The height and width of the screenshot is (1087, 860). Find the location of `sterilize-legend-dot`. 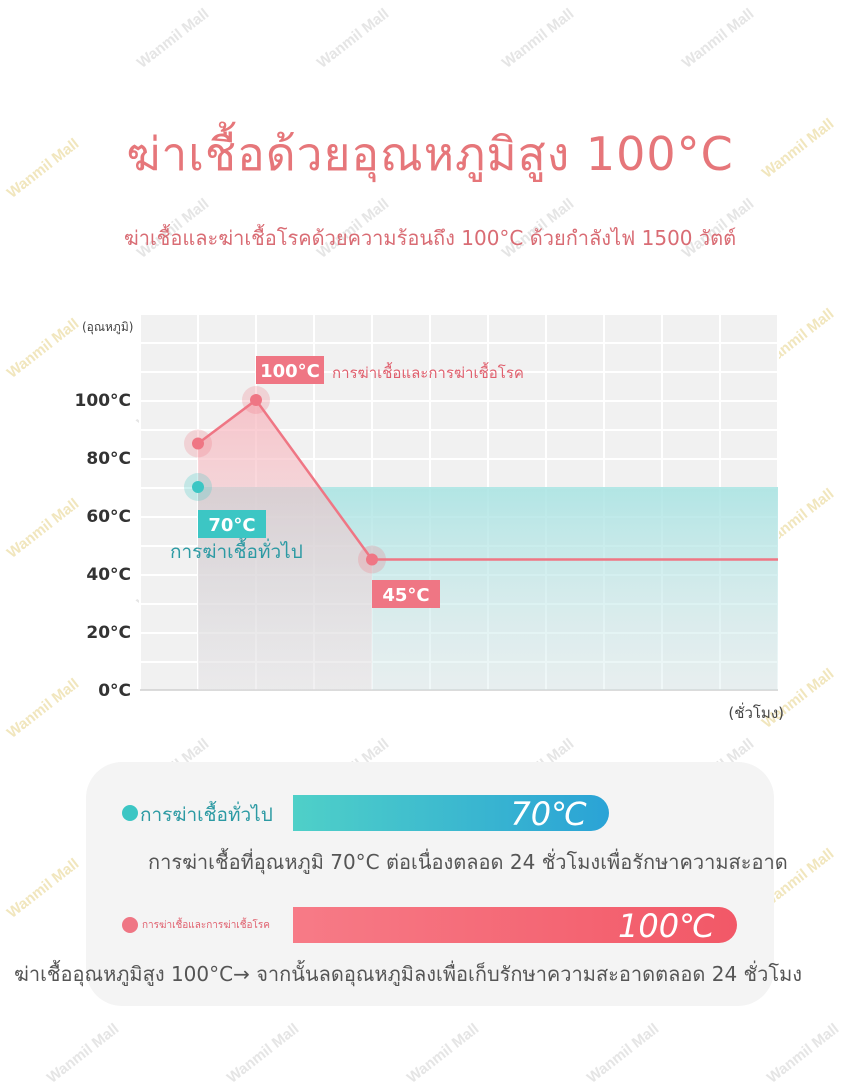

sterilize-legend-dot is located at coordinates (130, 925).